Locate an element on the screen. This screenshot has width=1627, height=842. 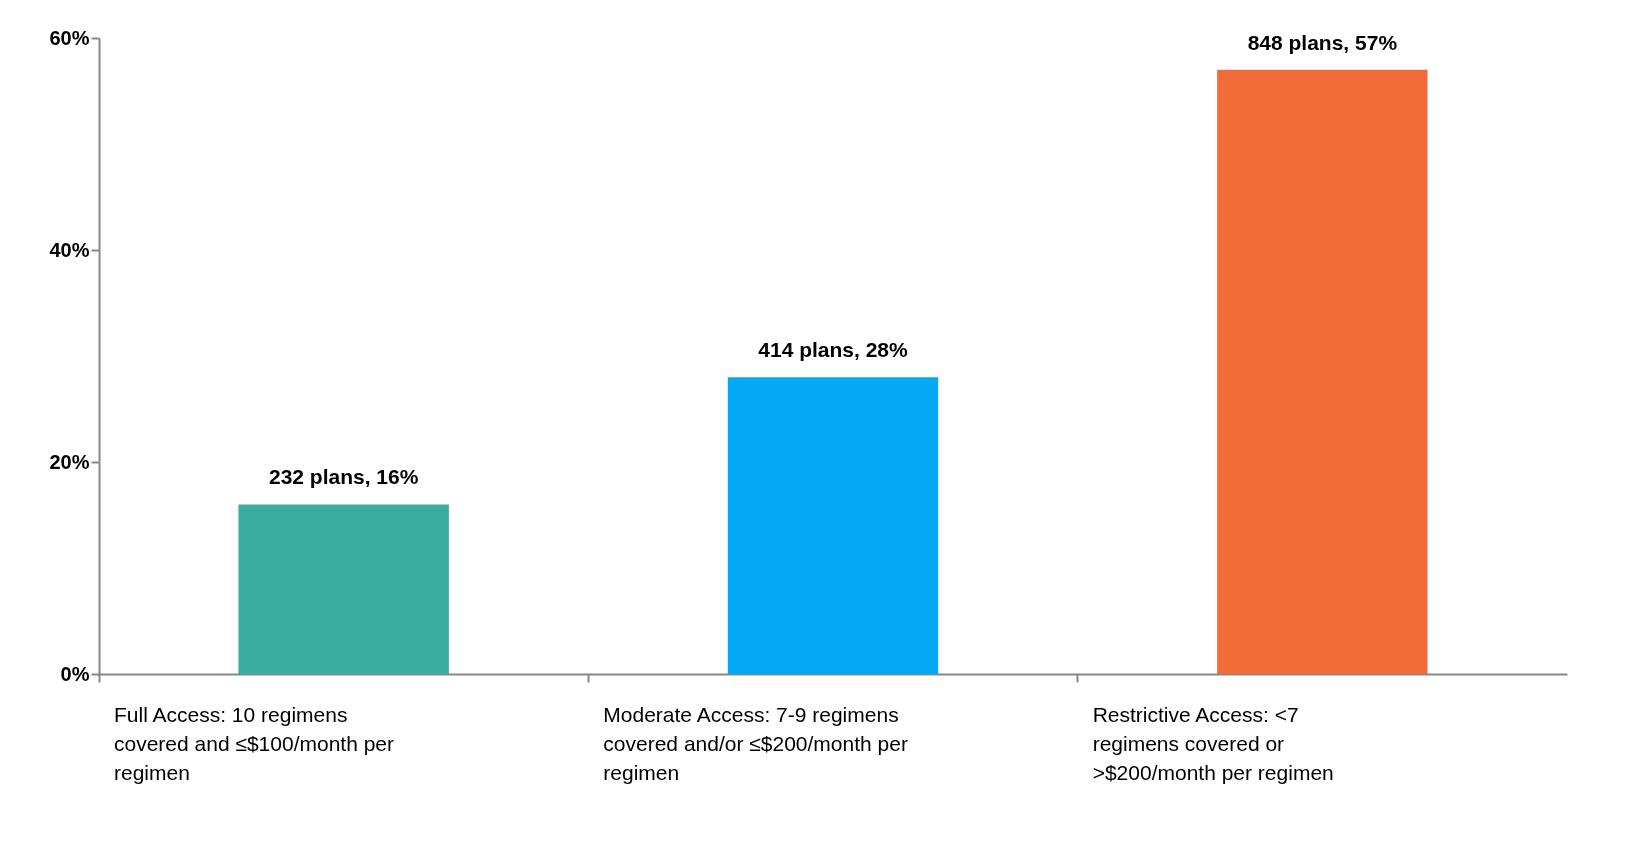
data-label: 414 plans, 28% is located at coordinates (833, 350).